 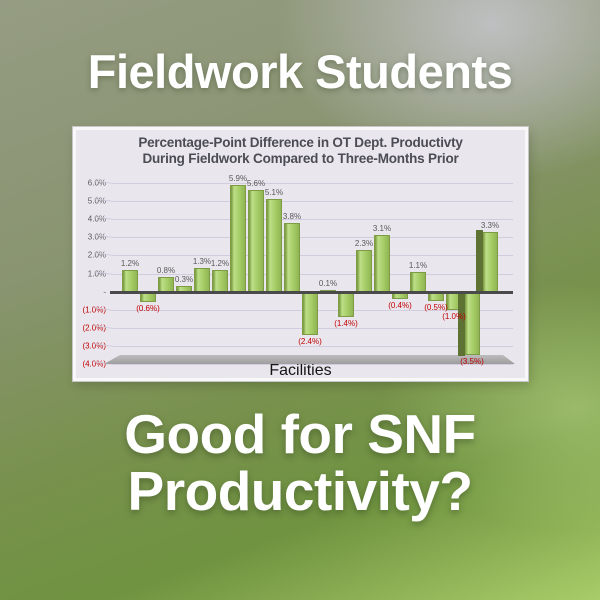 I want to click on bar-slot: 5.6%, so click(x=256, y=271).